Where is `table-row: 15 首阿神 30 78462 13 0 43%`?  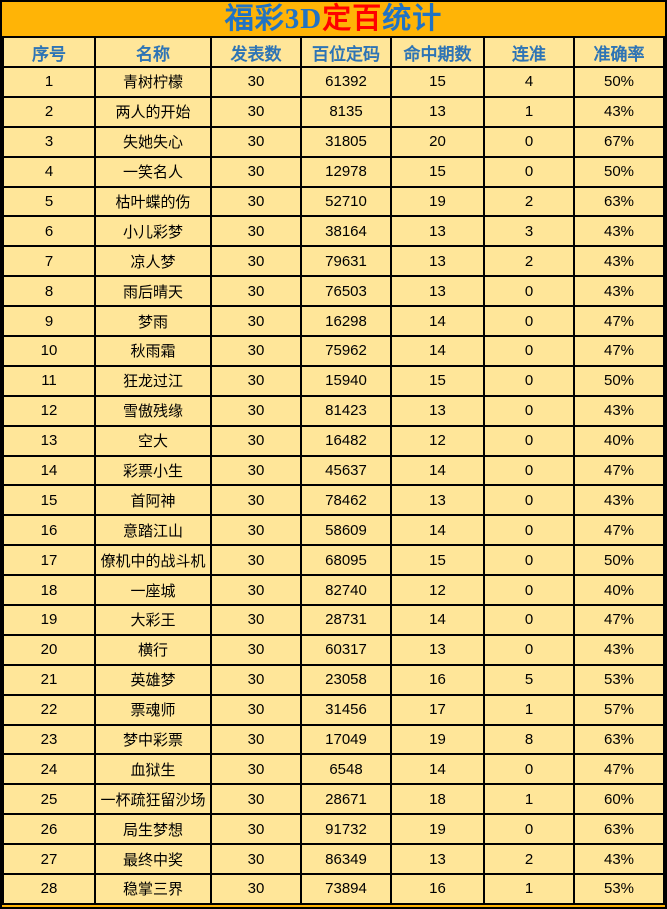
table-row: 15 首阿神 30 78462 13 0 43% is located at coordinates (333, 500).